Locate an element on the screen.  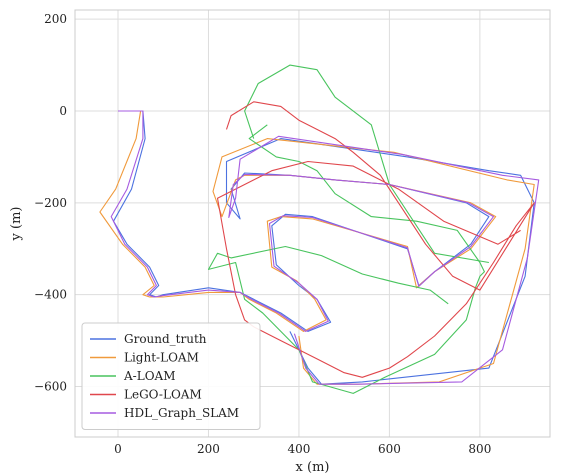
legend-label-ground-truth: Ground_truth is located at coordinates (165, 339).